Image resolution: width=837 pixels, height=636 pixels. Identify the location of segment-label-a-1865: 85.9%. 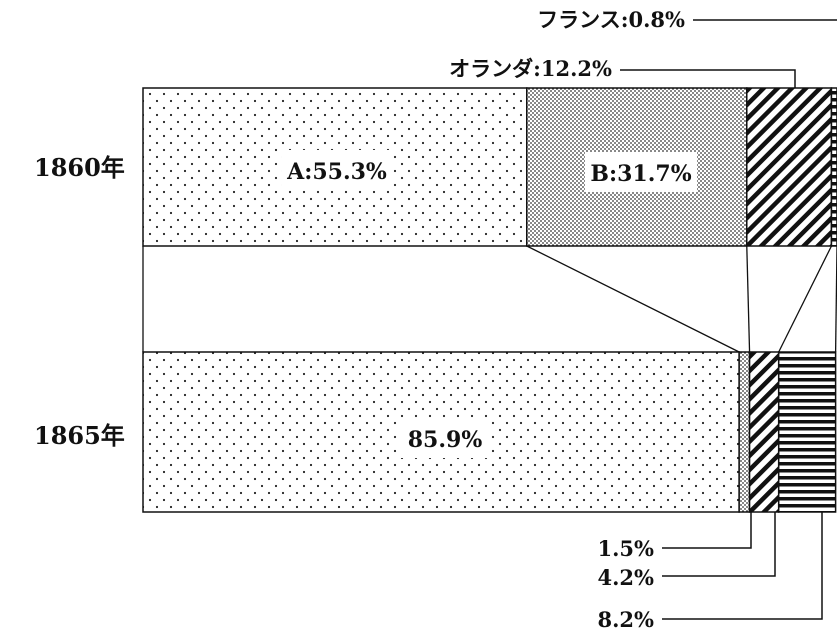
(445, 440).